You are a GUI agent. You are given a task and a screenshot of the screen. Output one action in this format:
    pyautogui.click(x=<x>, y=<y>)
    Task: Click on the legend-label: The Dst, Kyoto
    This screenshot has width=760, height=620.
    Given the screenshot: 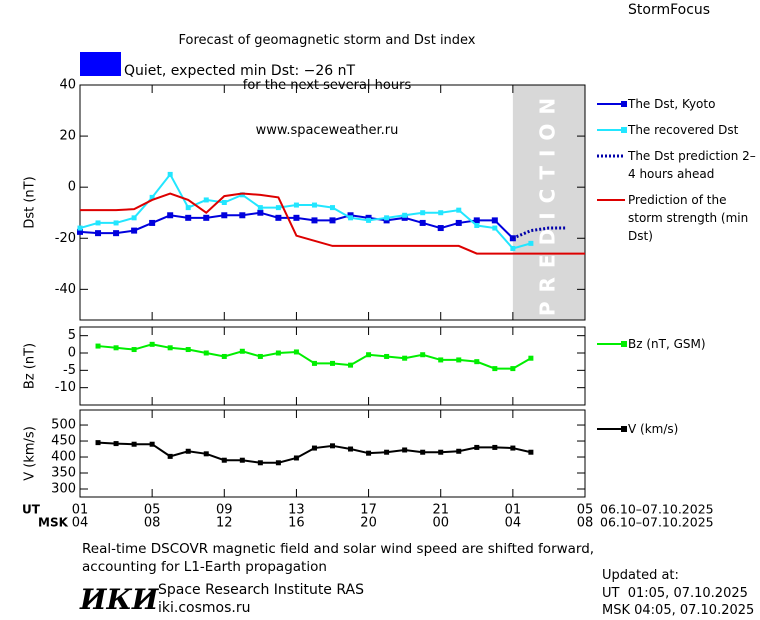 What is the action you would take?
    pyautogui.click(x=672, y=104)
    